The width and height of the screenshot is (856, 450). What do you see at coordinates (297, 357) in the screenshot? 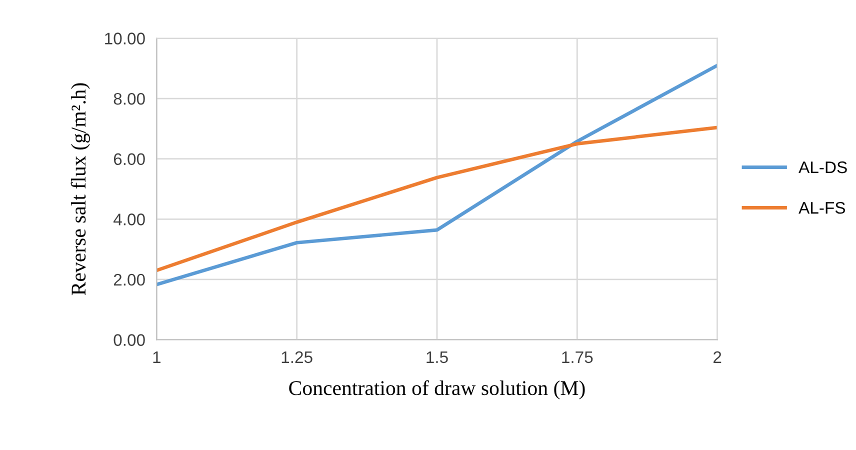
I see `x-tick-label: 1.25` at bounding box center [297, 357].